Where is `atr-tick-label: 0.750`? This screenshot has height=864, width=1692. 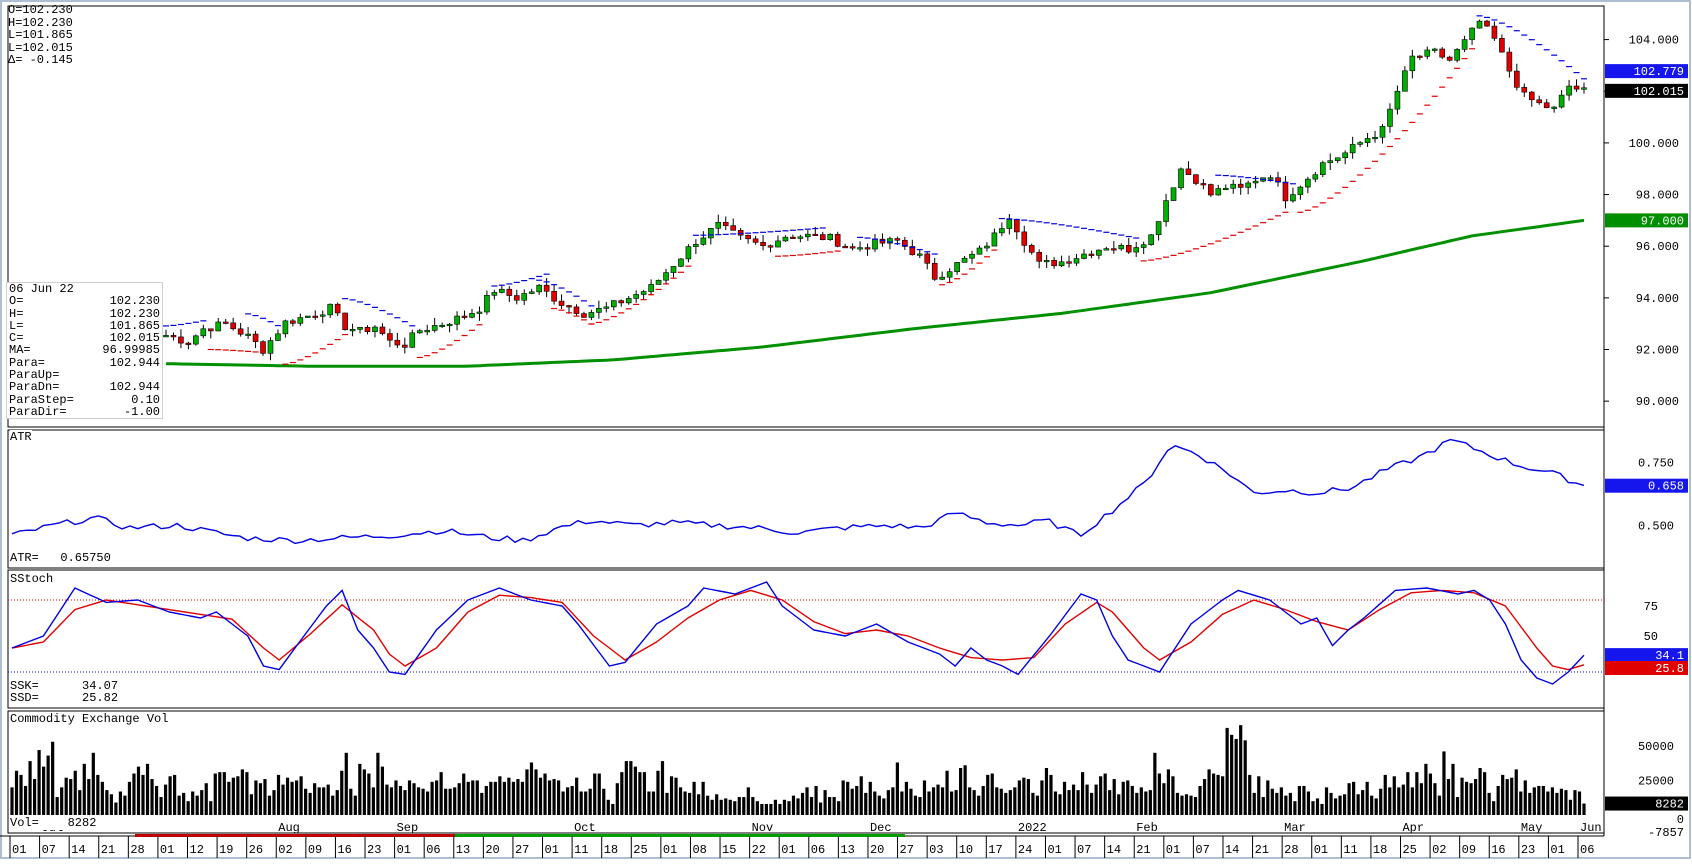 atr-tick-label: 0.750 is located at coordinates (1656, 464).